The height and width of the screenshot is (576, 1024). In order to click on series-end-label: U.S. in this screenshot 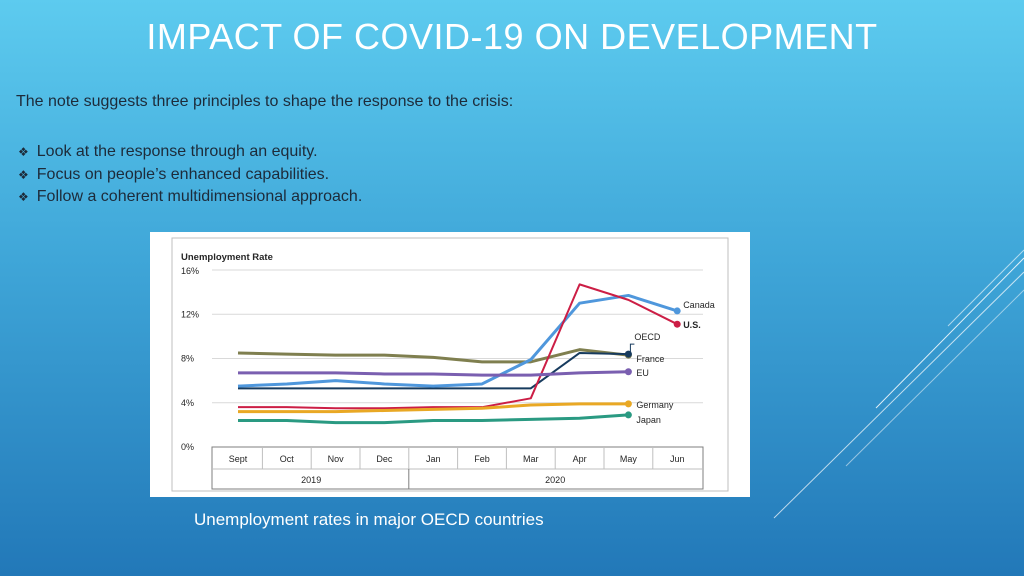, I will do `click(692, 325)`.